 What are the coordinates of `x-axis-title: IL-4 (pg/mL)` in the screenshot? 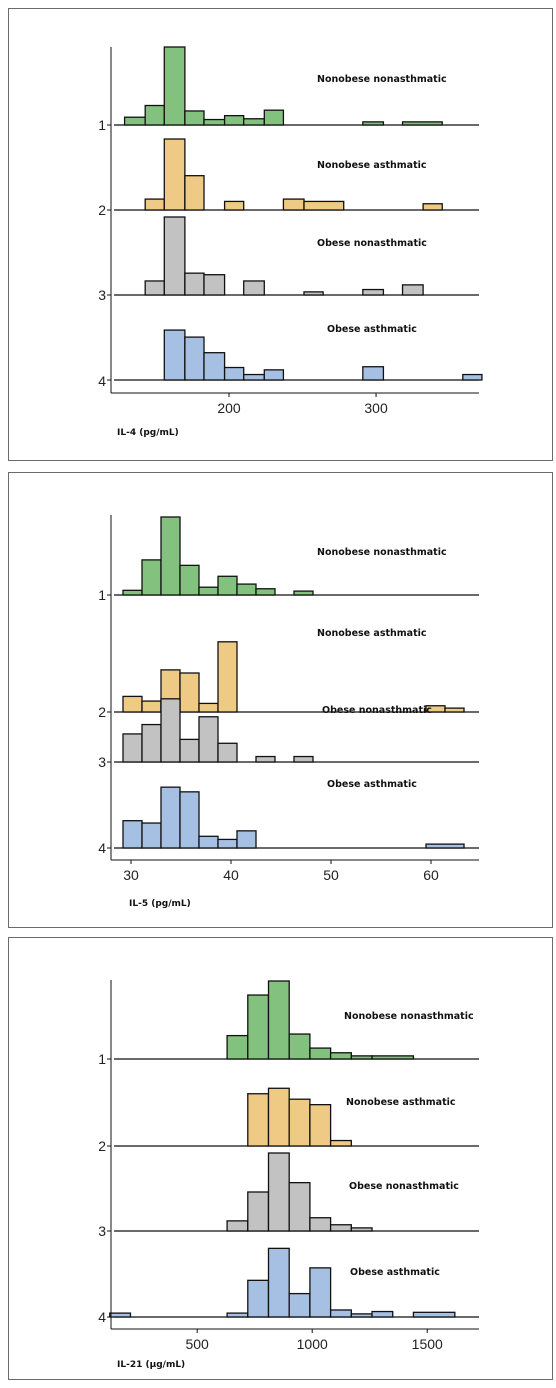 It's located at (148, 433).